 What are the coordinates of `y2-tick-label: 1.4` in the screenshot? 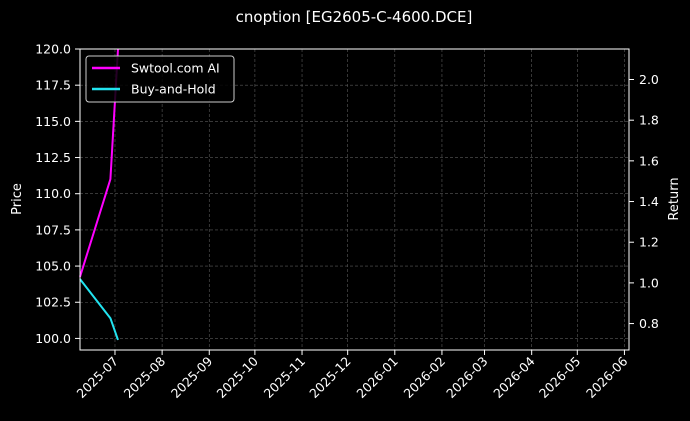 It's located at (649, 201).